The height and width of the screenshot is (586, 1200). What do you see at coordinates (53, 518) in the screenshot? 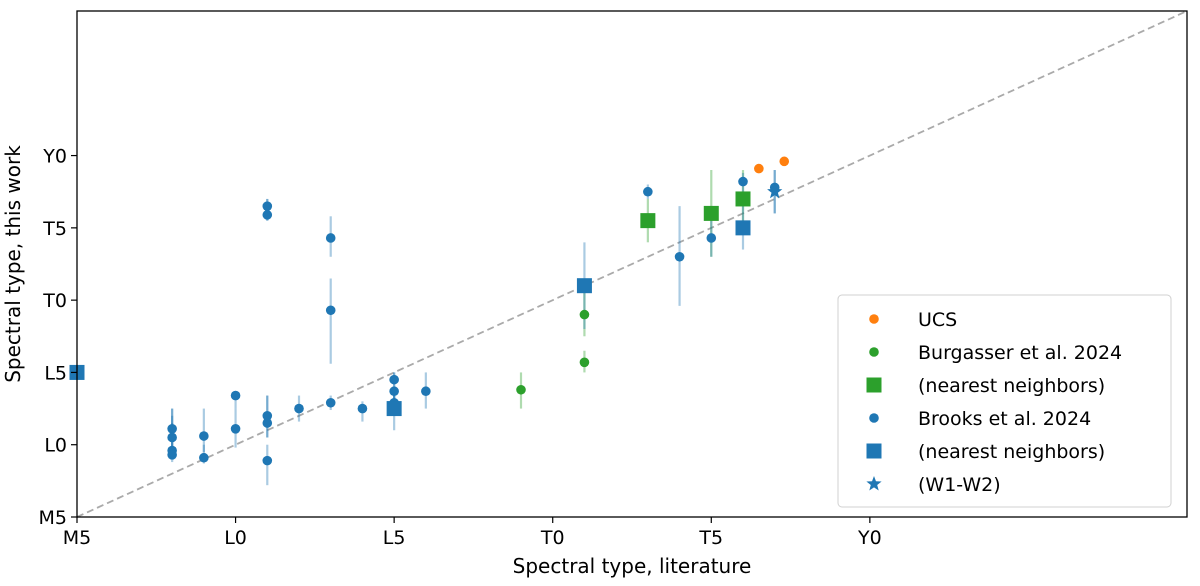
I see `y-tick-label: M5` at bounding box center [53, 518].